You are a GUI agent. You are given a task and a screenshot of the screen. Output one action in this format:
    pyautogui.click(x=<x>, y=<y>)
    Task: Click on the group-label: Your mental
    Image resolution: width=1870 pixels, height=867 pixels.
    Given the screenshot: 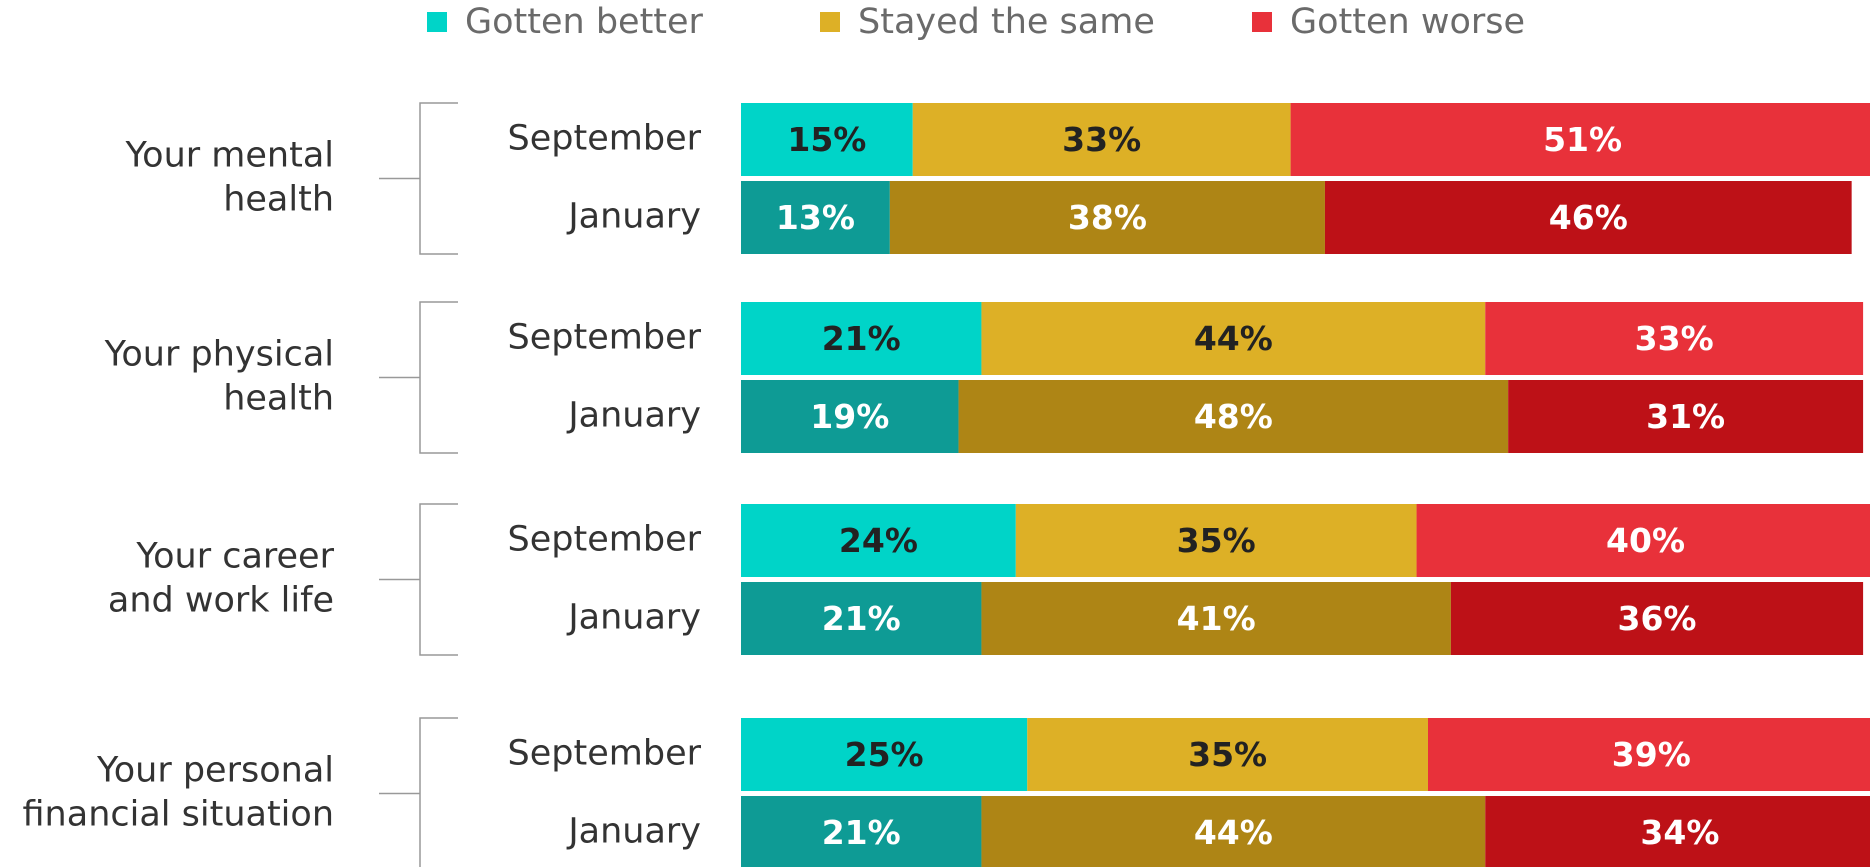 What is the action you would take?
    pyautogui.click(x=229, y=156)
    